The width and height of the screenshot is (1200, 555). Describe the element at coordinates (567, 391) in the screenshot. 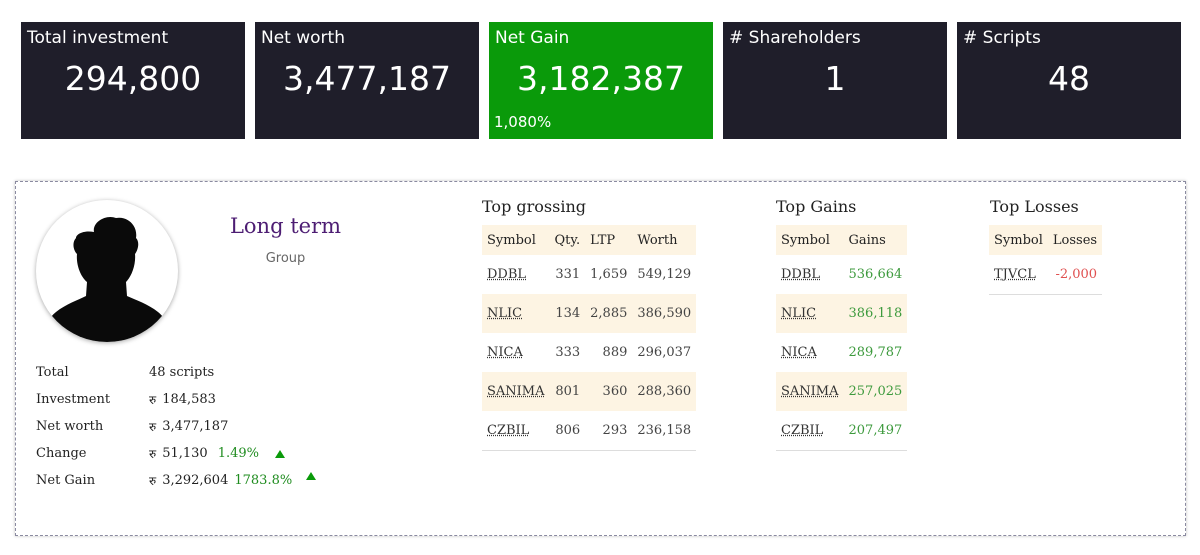

I see `qty-cell: 801` at that location.